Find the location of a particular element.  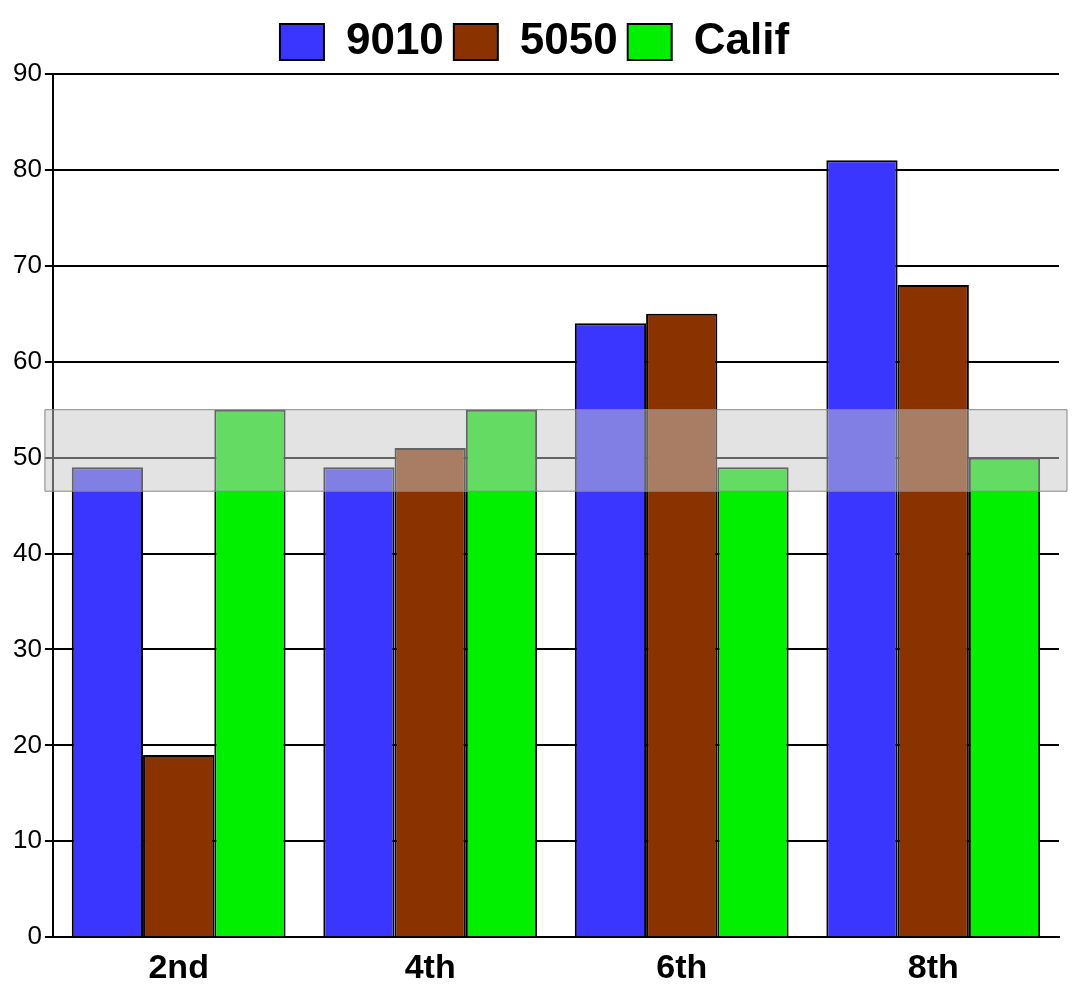

legend-label: 5050 is located at coordinates (568, 39).